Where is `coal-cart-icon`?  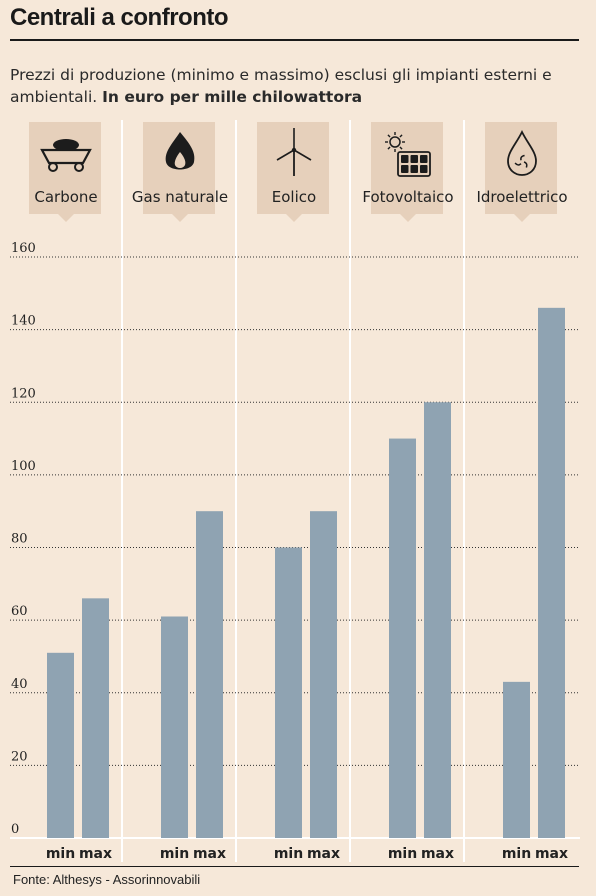
coal-cart-icon is located at coordinates (66, 155).